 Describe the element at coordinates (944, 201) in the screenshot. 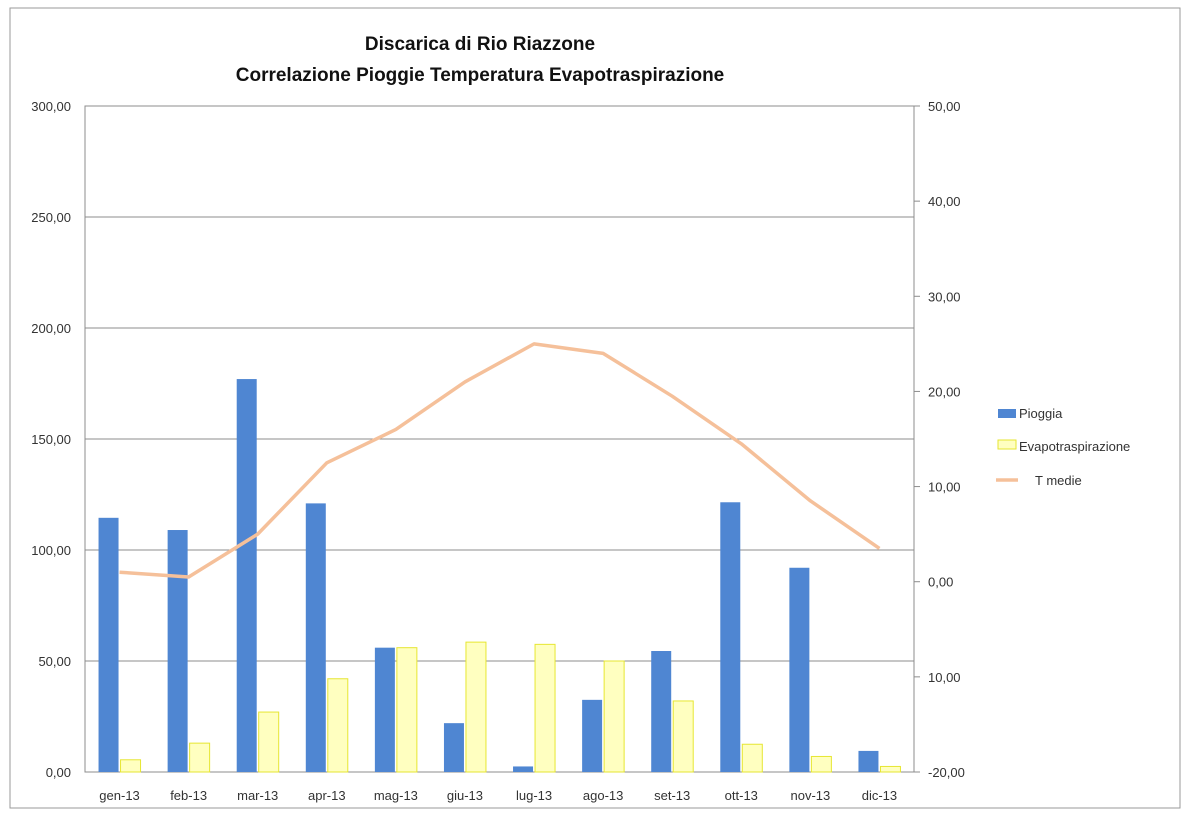

I see `y-right-tick-label: 40,00` at that location.